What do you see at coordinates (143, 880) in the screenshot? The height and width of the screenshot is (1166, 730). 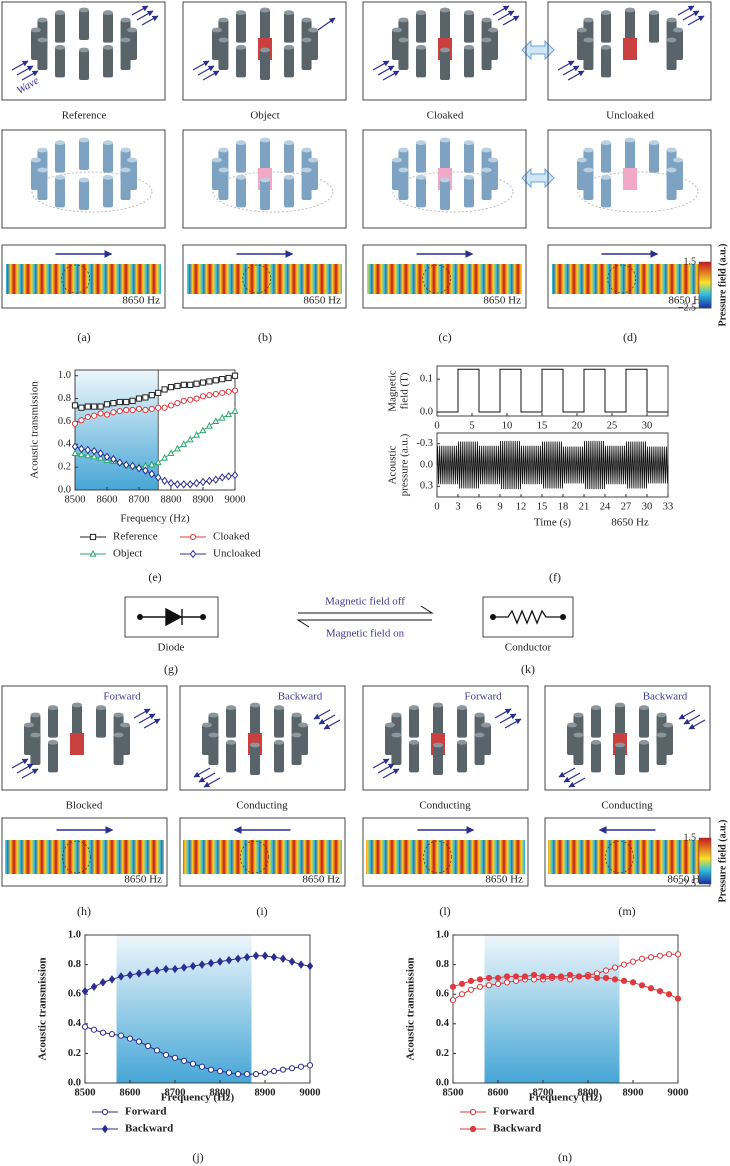 I see `frequency-label: 8650 Hz` at bounding box center [143, 880].